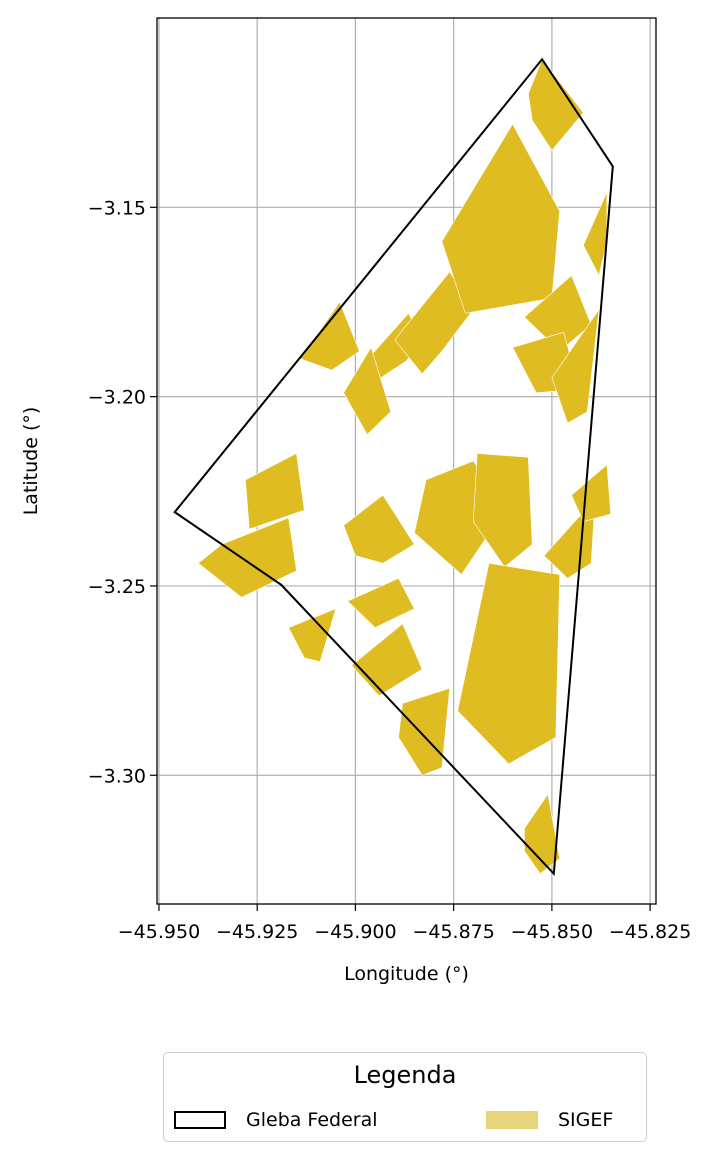  What do you see at coordinates (31, 461) in the screenshot?
I see `y-axis-label: Latitude (°)` at bounding box center [31, 461].